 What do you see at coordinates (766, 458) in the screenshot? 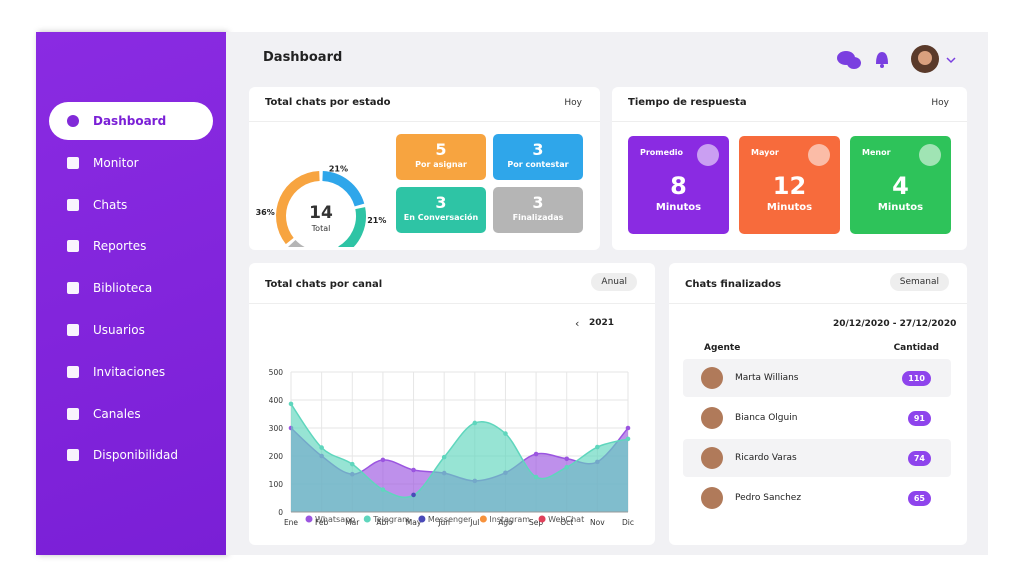
I see `agent-name: Ricardo Varas` at bounding box center [766, 458].